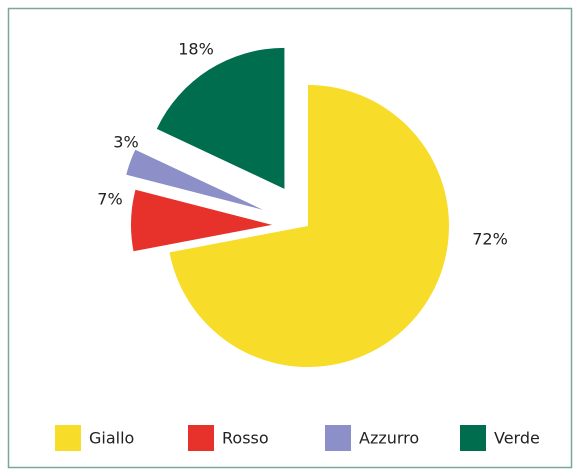 This screenshot has width=580, height=476. I want to click on value-label: 7%, so click(109, 199).